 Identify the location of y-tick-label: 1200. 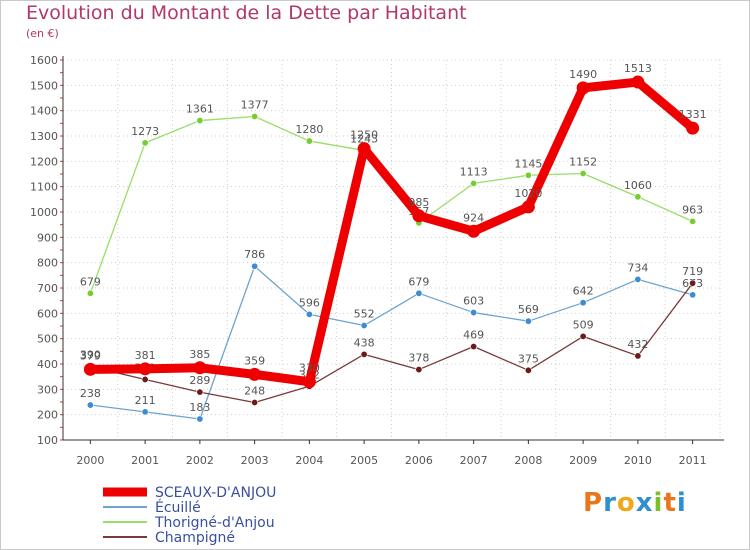
(44, 161).